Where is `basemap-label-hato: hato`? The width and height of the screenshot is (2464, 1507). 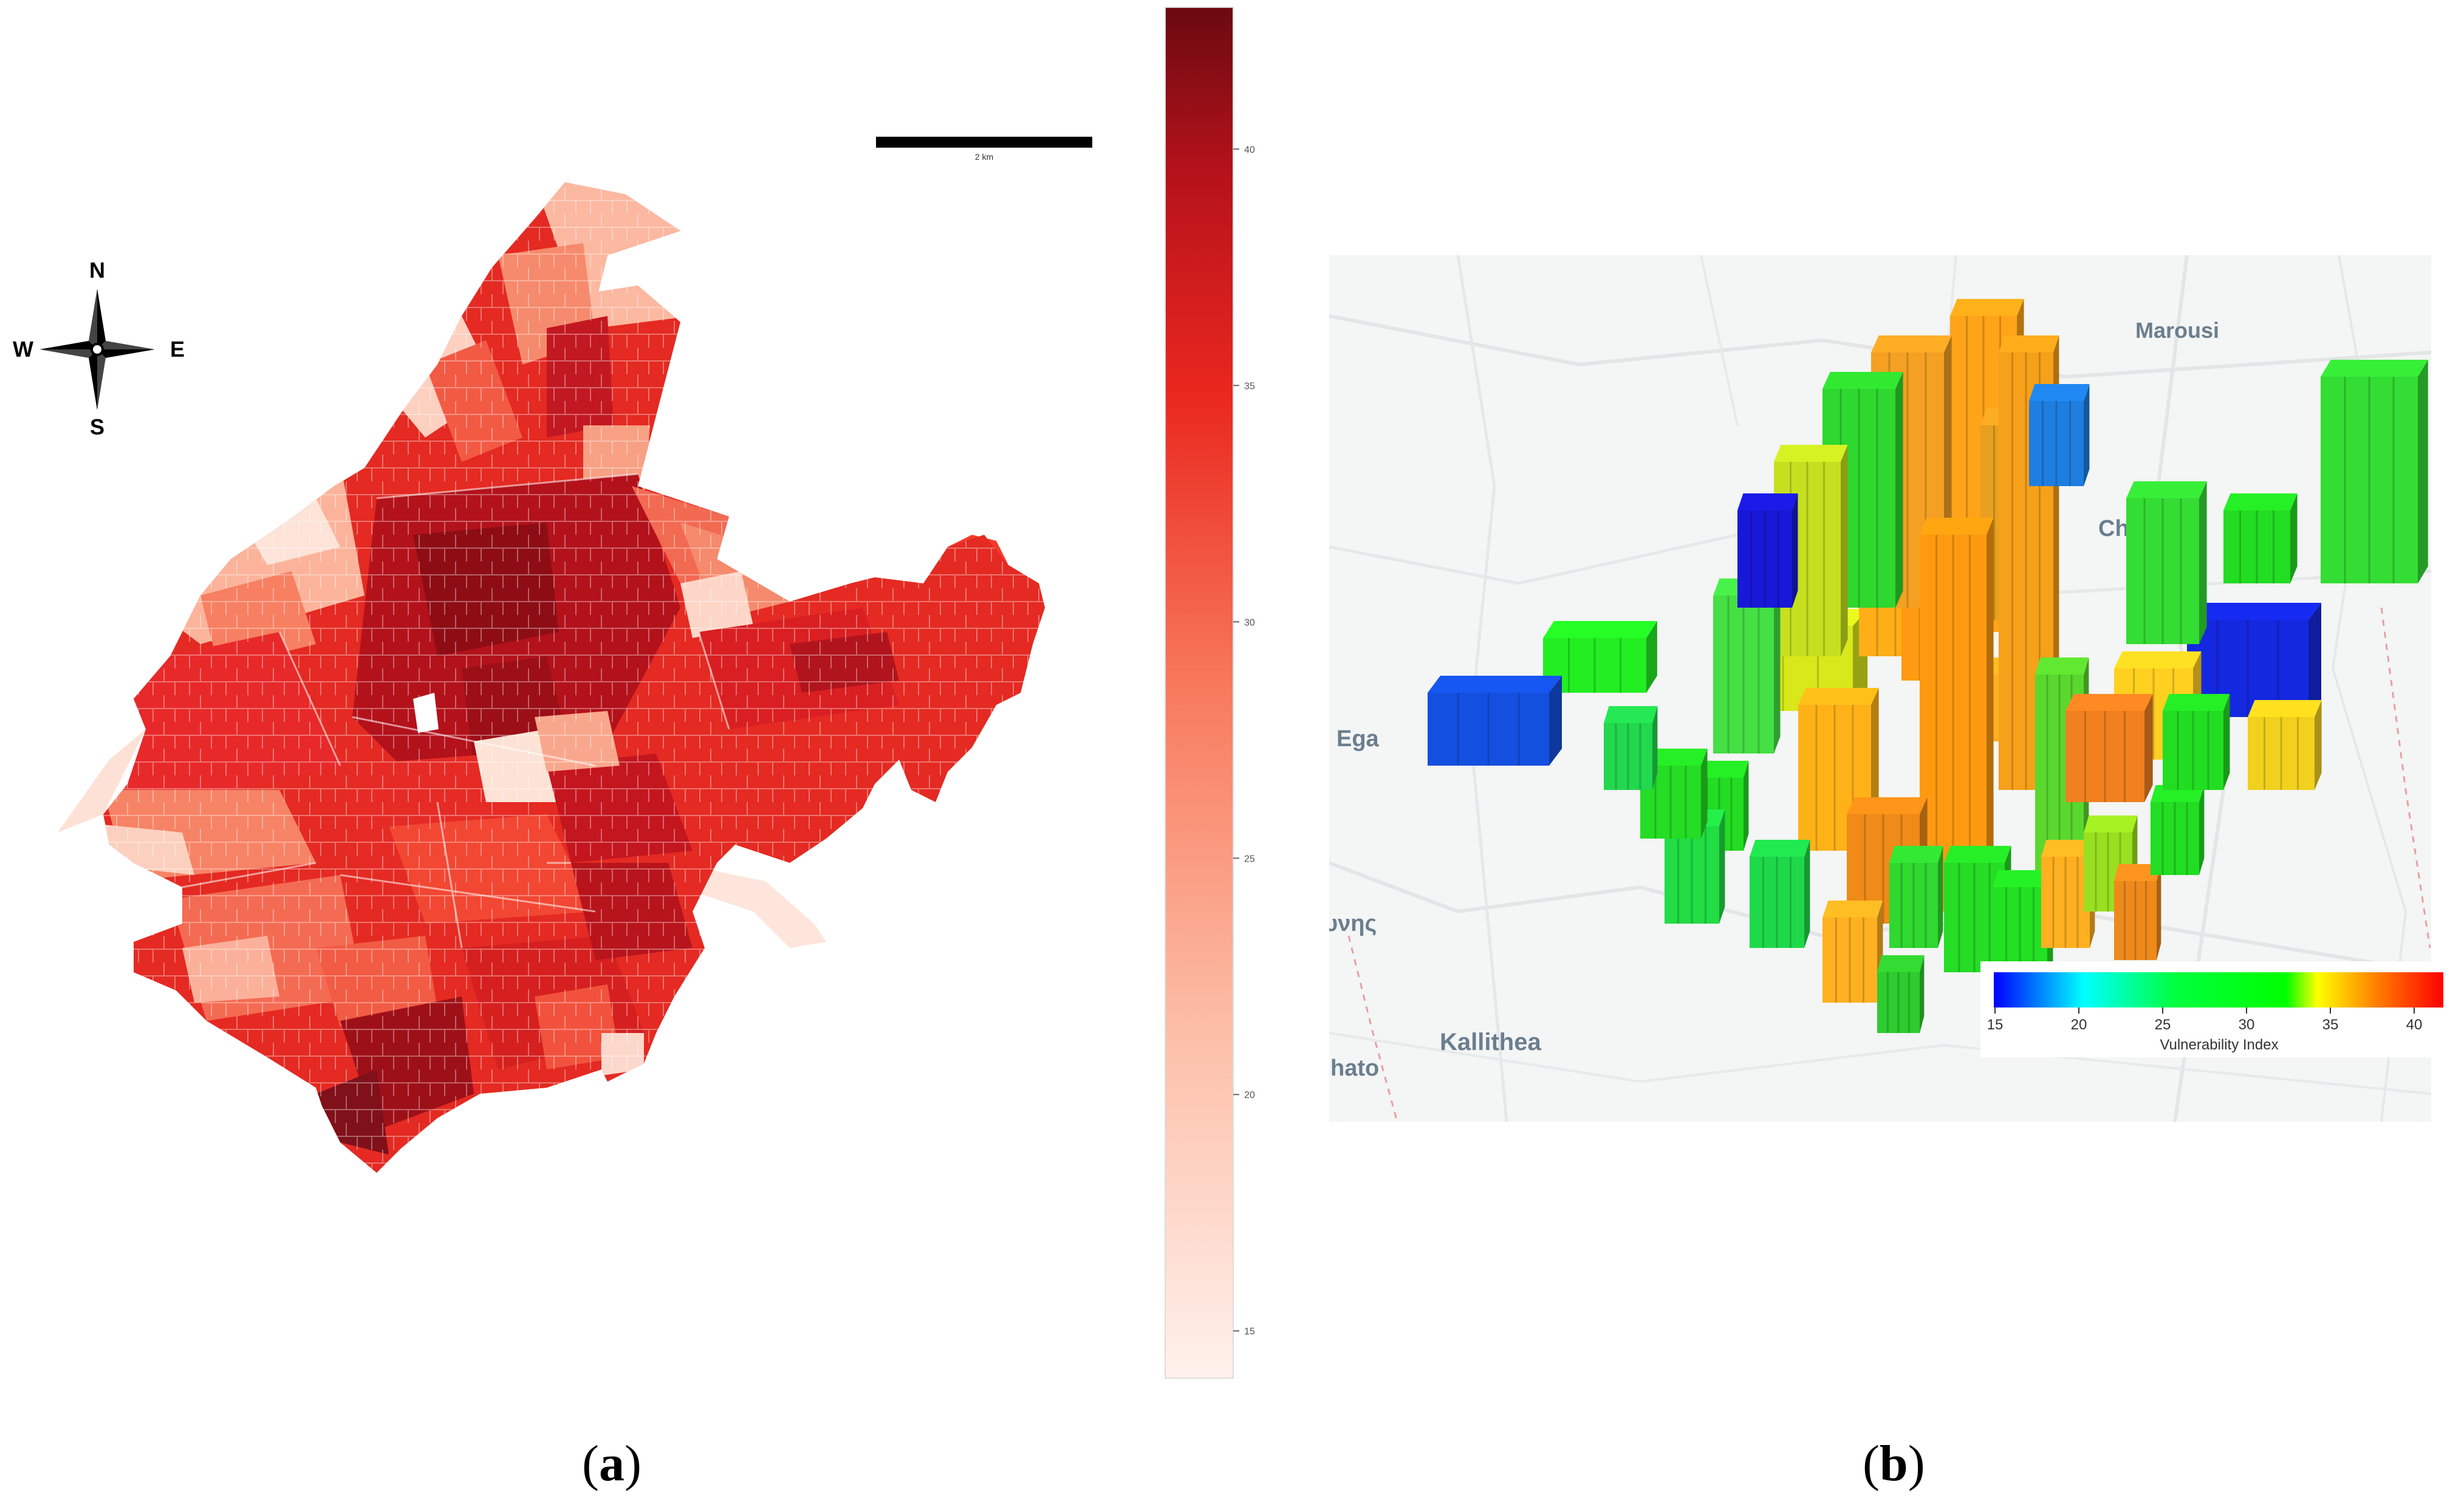 basemap-label-hato: hato is located at coordinates (1354, 1068).